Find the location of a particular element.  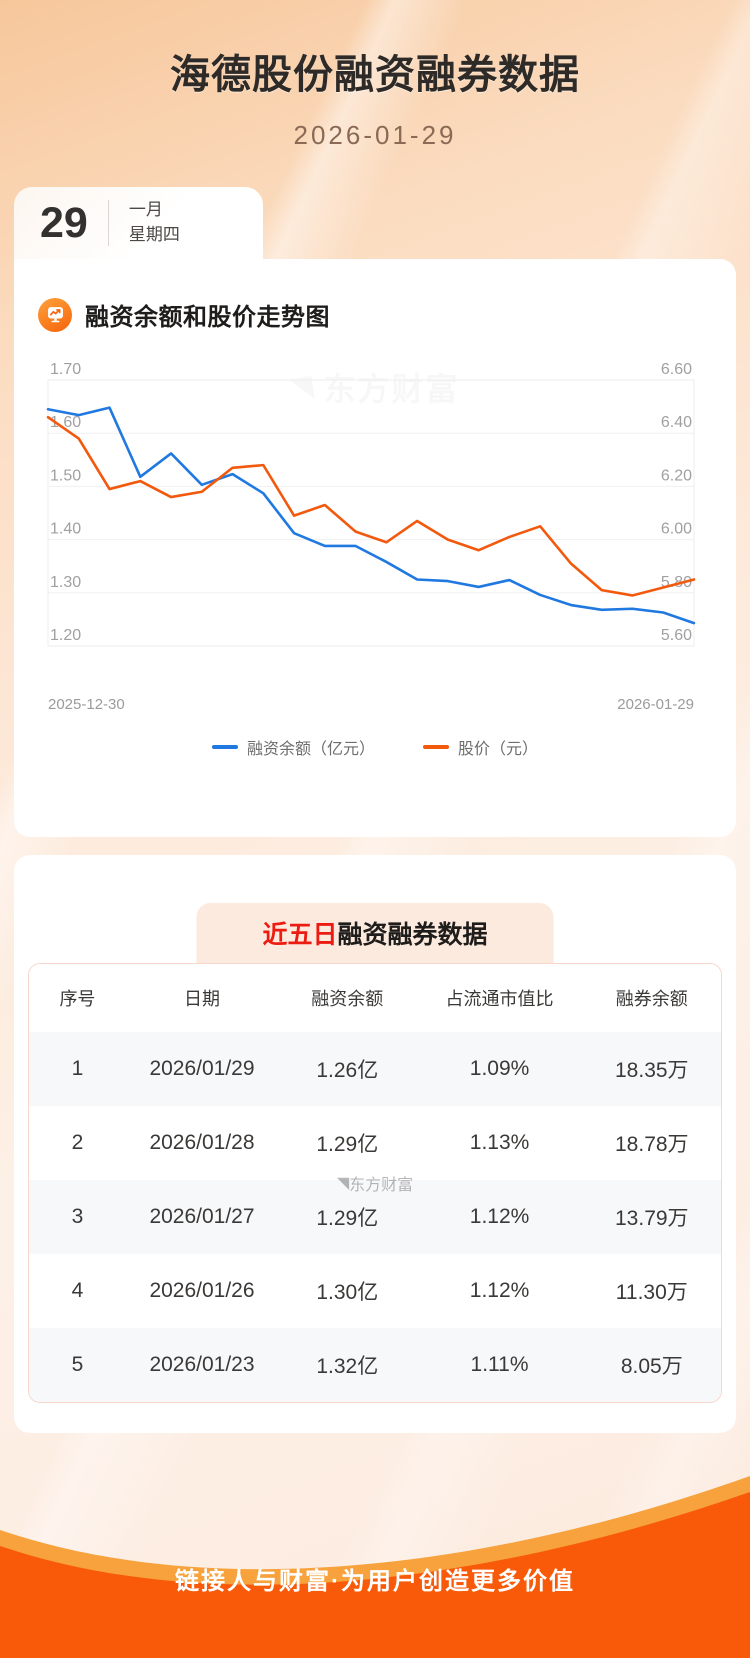

table-title-rest: 融资融券数据 is located at coordinates (412, 935).